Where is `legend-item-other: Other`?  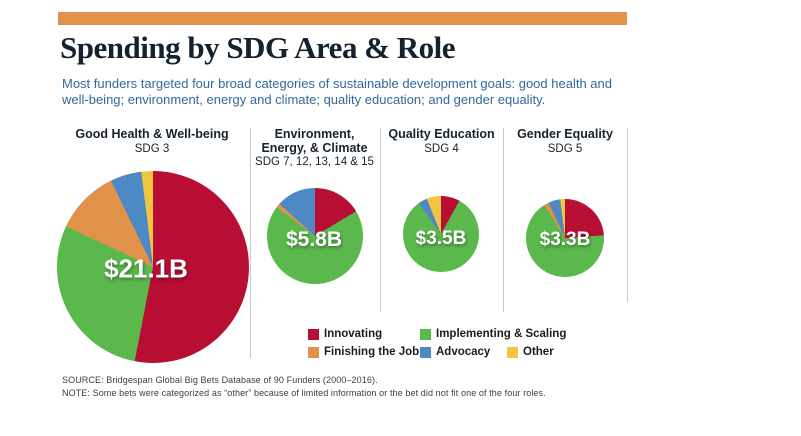 legend-item-other: Other is located at coordinates (530, 352).